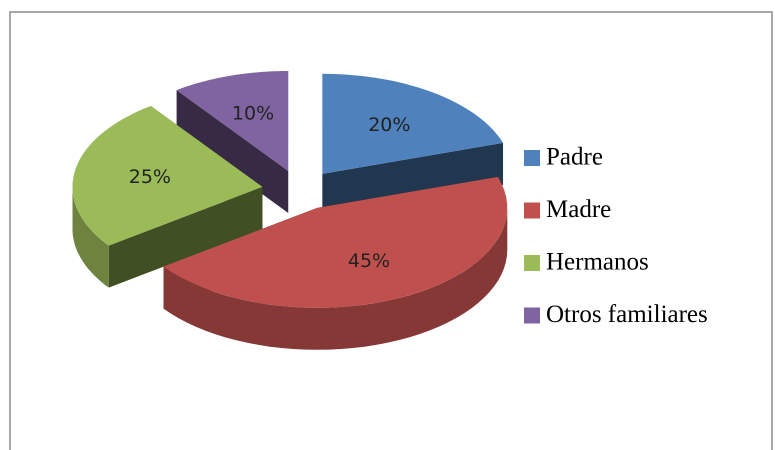 This screenshot has height=450, width=775. I want to click on data-label: 45%, so click(369, 261).